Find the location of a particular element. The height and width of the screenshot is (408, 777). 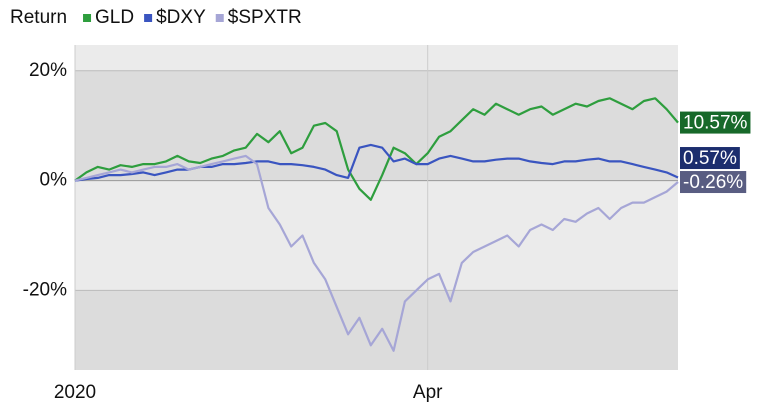

legend-label: $DXY is located at coordinates (181, 17).